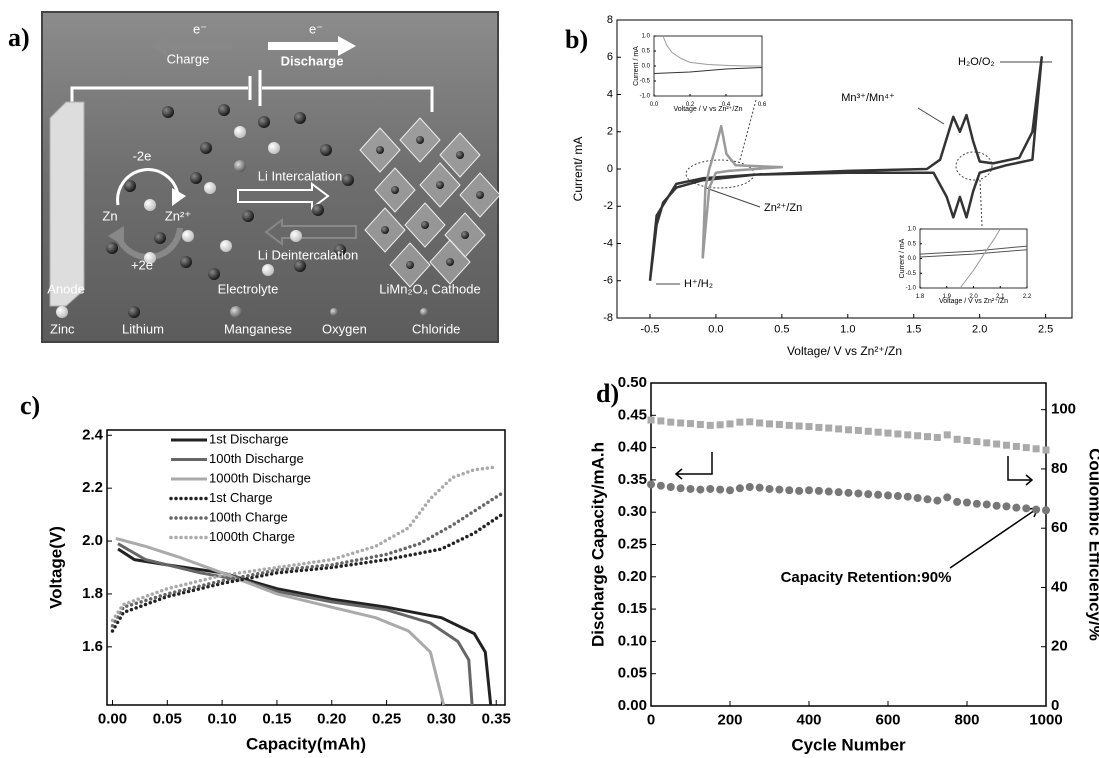  Describe the element at coordinates (306, 743) in the screenshot. I see `x-axis-label: Capacity(mAh)` at that location.